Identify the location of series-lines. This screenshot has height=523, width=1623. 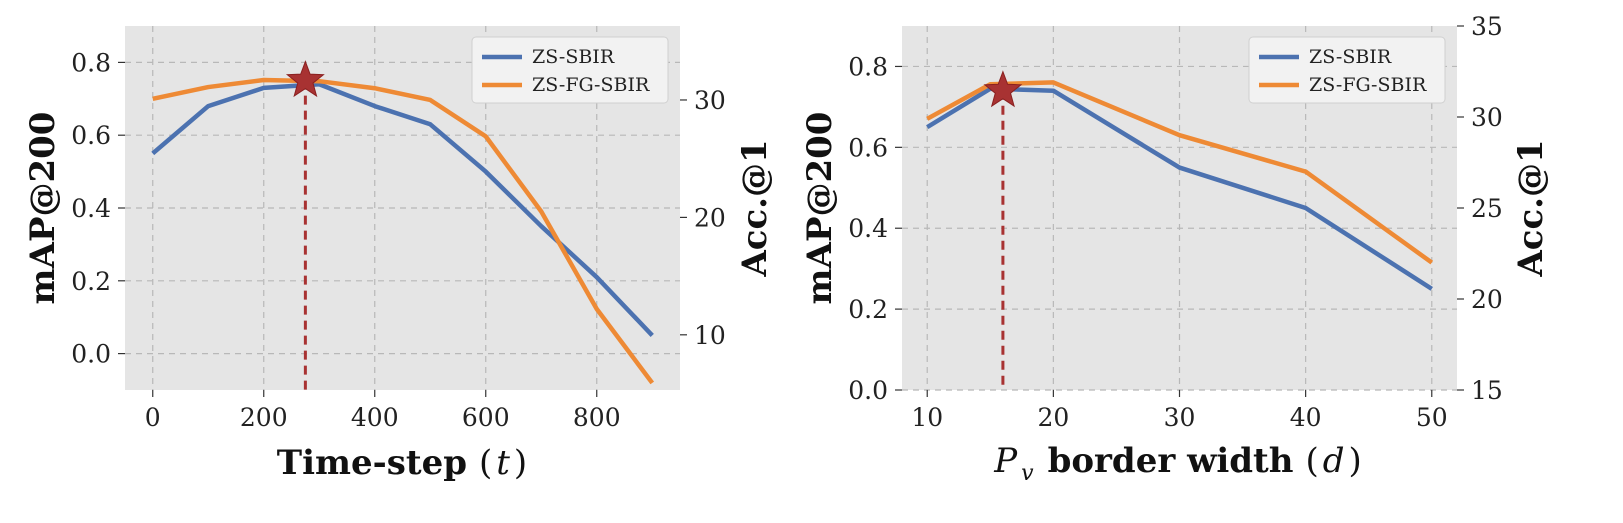
(1180, 185).